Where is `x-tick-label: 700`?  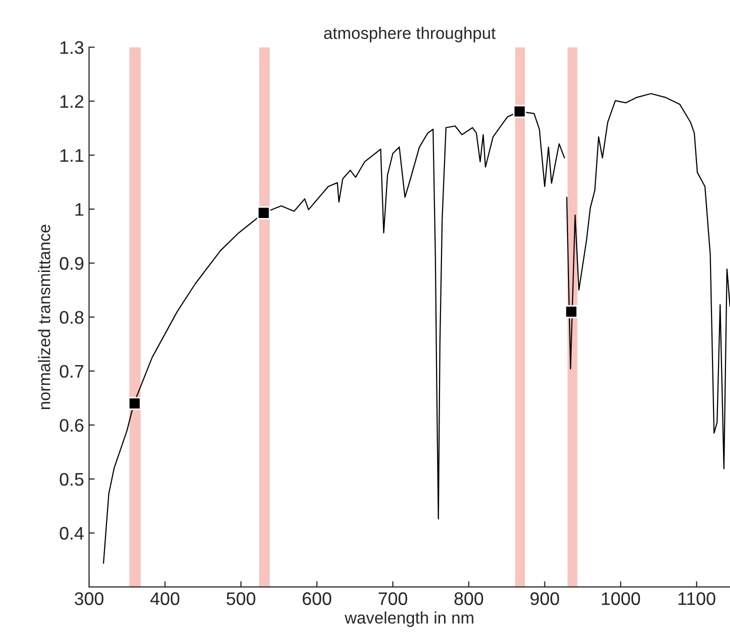 x-tick-label: 700 is located at coordinates (393, 599).